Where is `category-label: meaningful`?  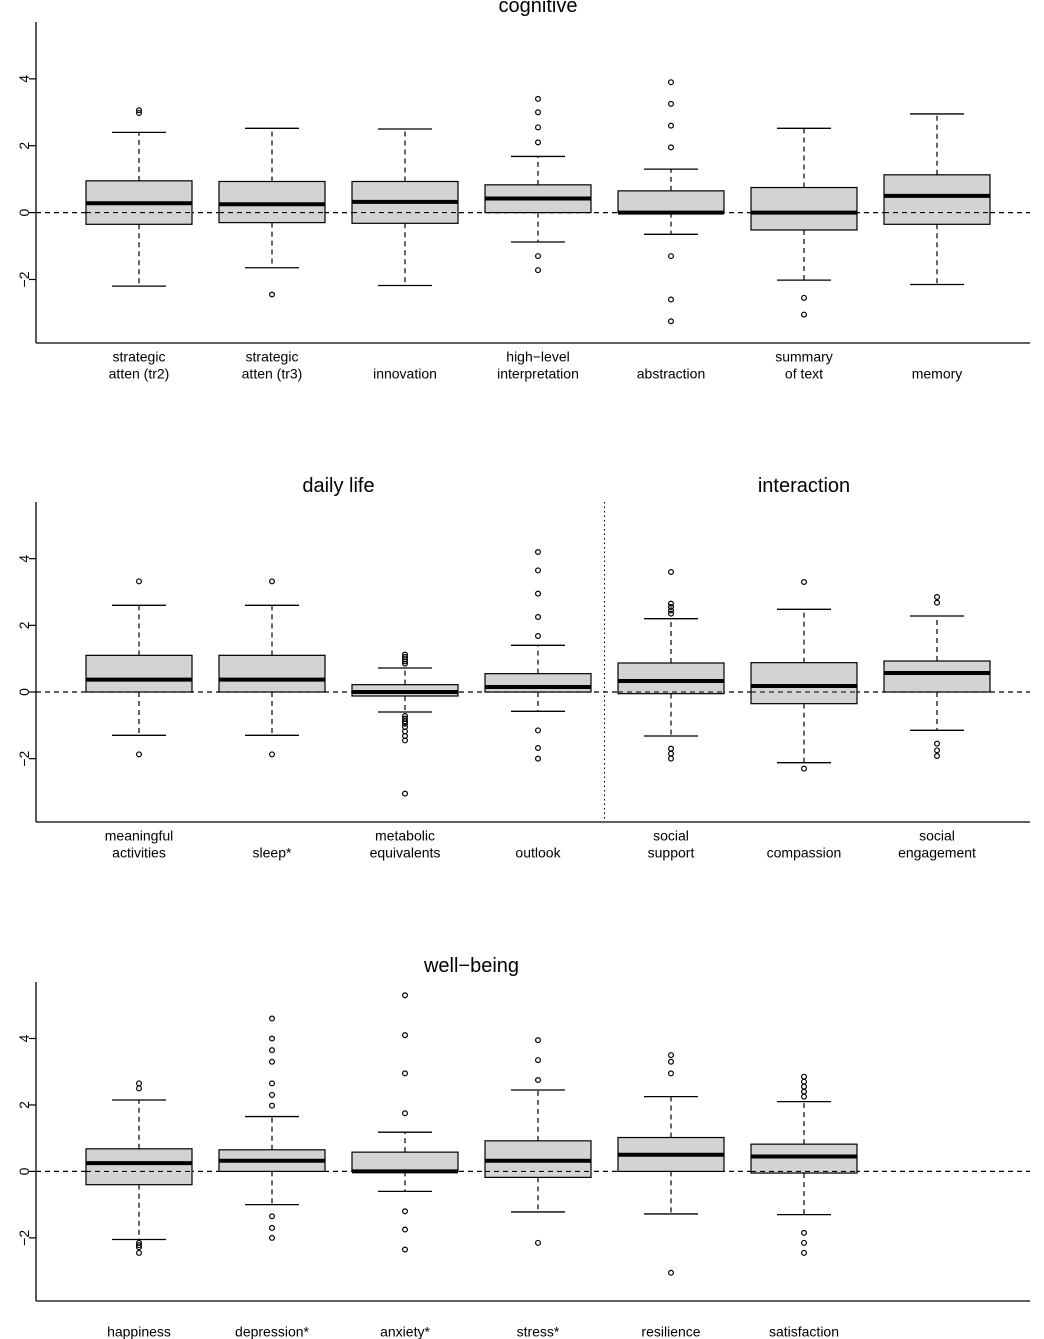 category-label: meaningful is located at coordinates (139, 836).